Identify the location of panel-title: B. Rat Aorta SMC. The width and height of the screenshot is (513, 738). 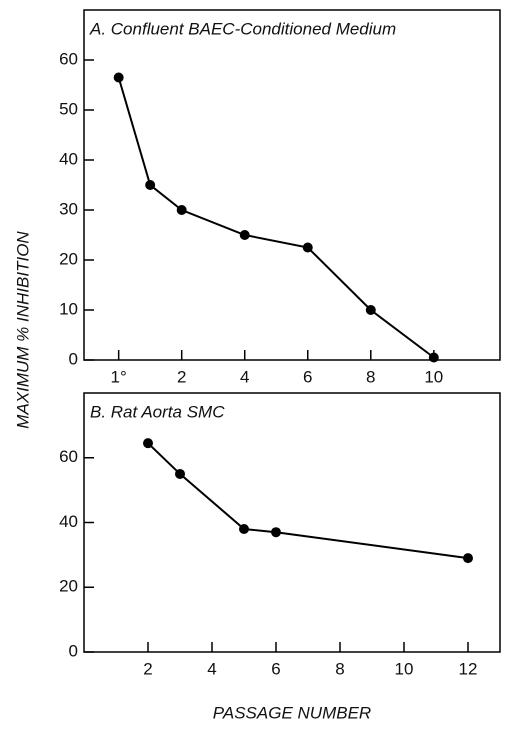
(157, 411).